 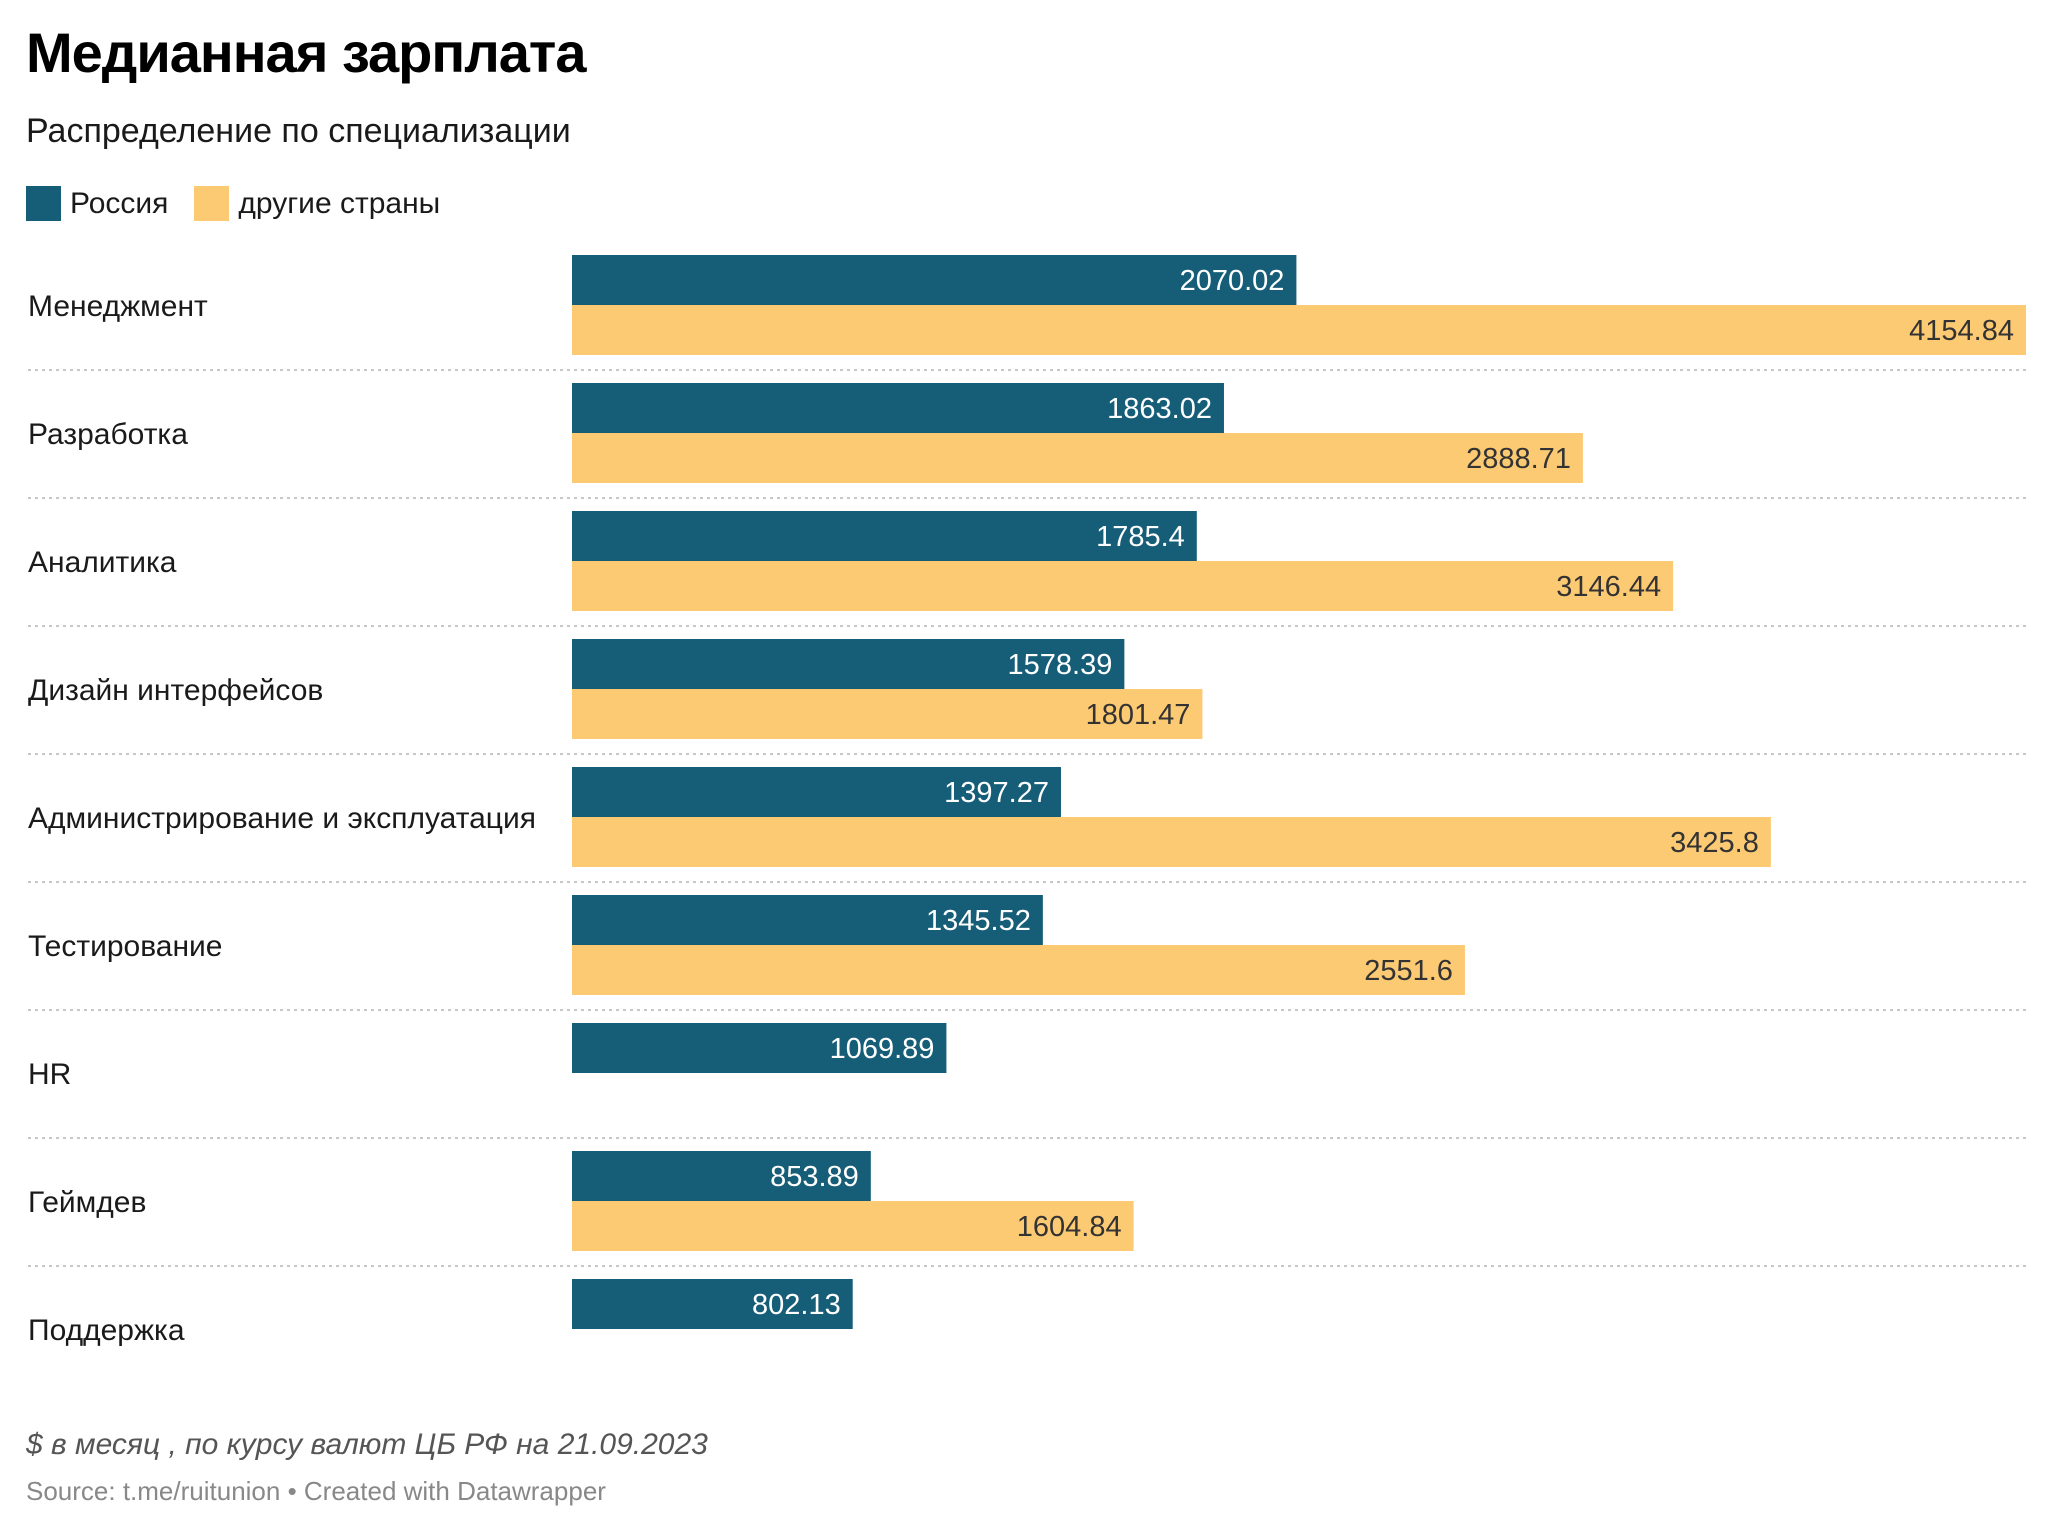 What do you see at coordinates (1714, 843) in the screenshot?
I see `value-label: 3425.8` at bounding box center [1714, 843].